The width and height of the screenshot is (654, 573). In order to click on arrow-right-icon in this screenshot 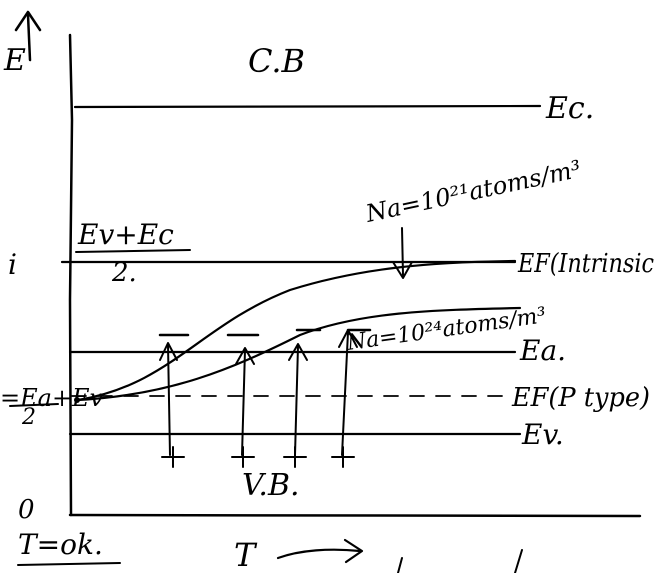, I will do `click(320, 551)`.